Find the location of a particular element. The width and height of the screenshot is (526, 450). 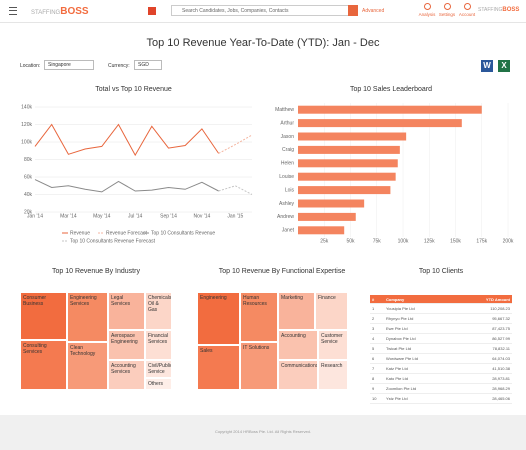

function-title: Top 10 Revenue By Functional Expertise is located at coordinates (282, 271).